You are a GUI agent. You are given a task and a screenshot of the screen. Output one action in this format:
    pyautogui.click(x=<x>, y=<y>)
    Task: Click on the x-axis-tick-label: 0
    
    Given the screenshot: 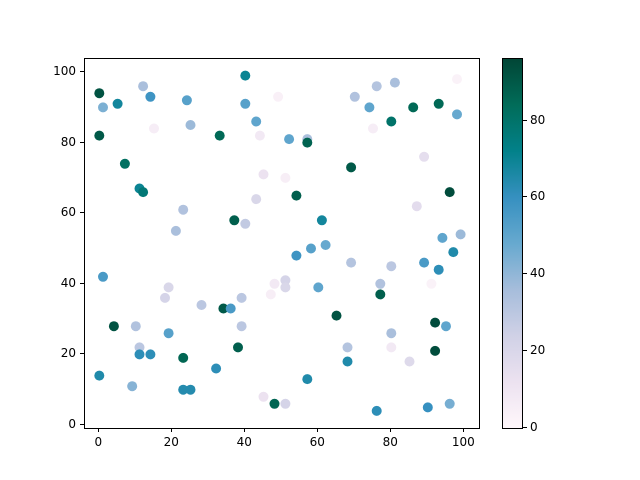 What is the action you would take?
    pyautogui.click(x=98, y=442)
    